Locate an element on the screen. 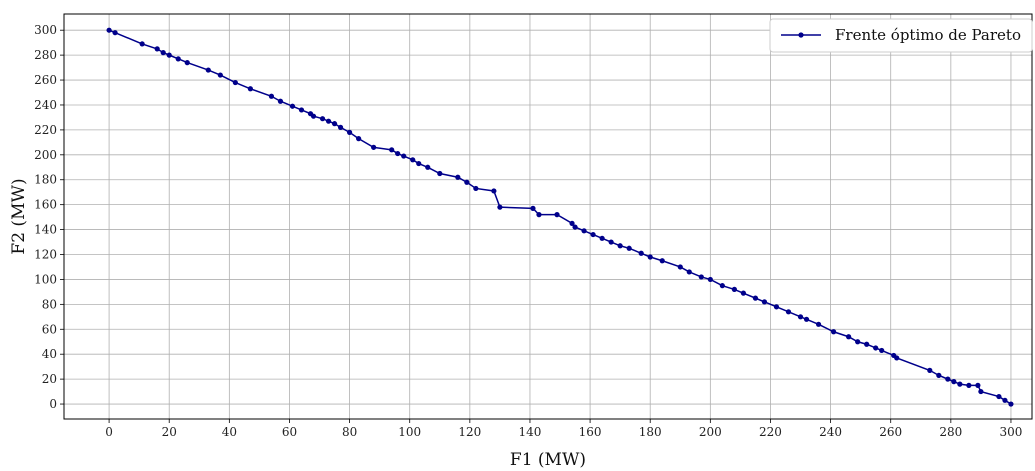 The height and width of the screenshot is (471, 1035). y-tick-label: 260 is located at coordinates (45, 80).